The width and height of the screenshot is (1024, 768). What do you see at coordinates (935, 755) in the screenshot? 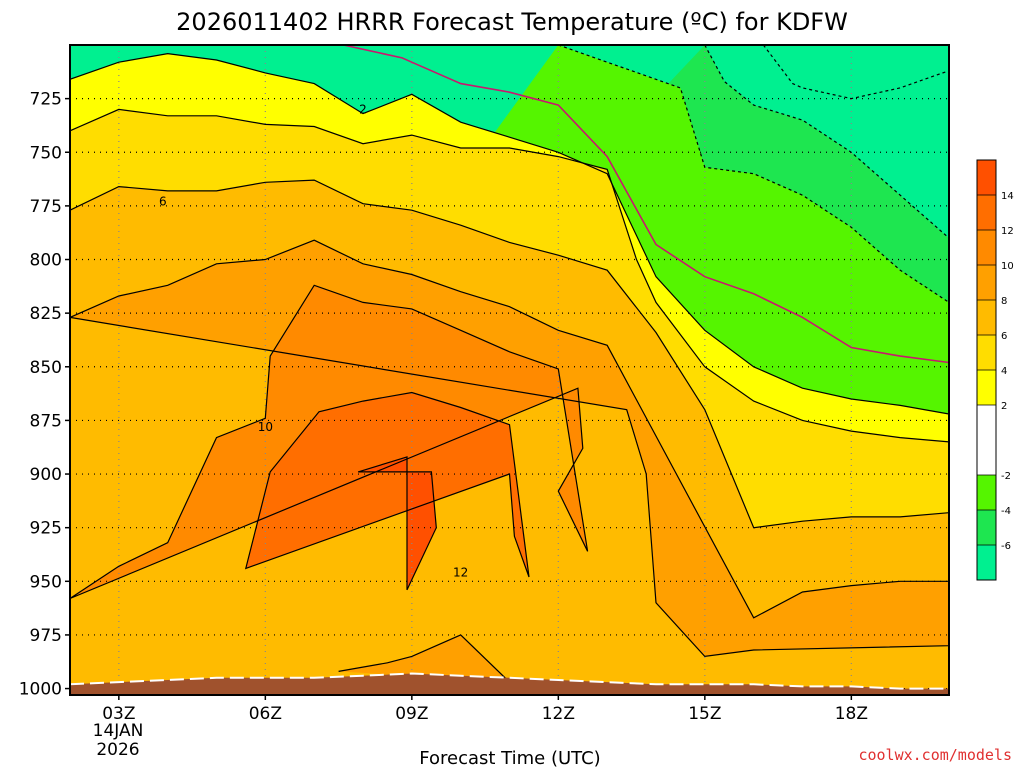
I see `credit-text: coolwx.com/models` at bounding box center [935, 755].